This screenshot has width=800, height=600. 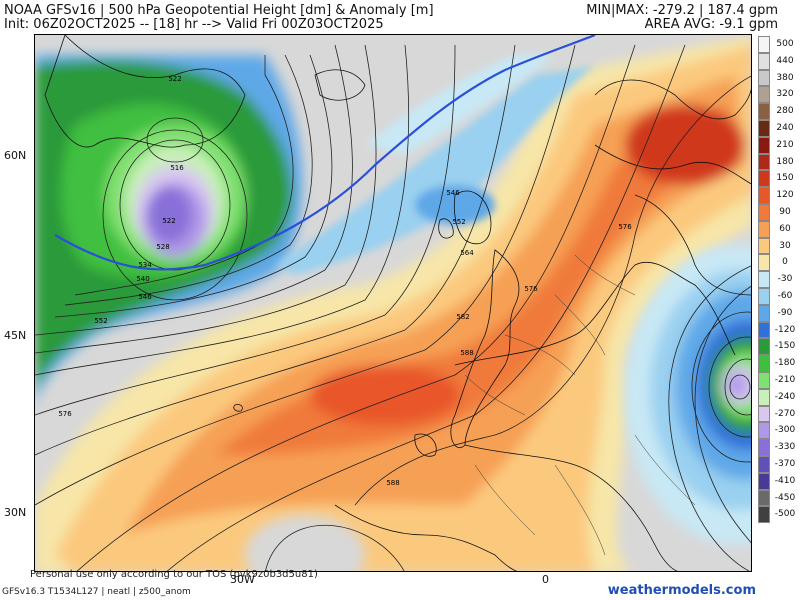 I want to click on country-borders, so click(x=580, y=405).